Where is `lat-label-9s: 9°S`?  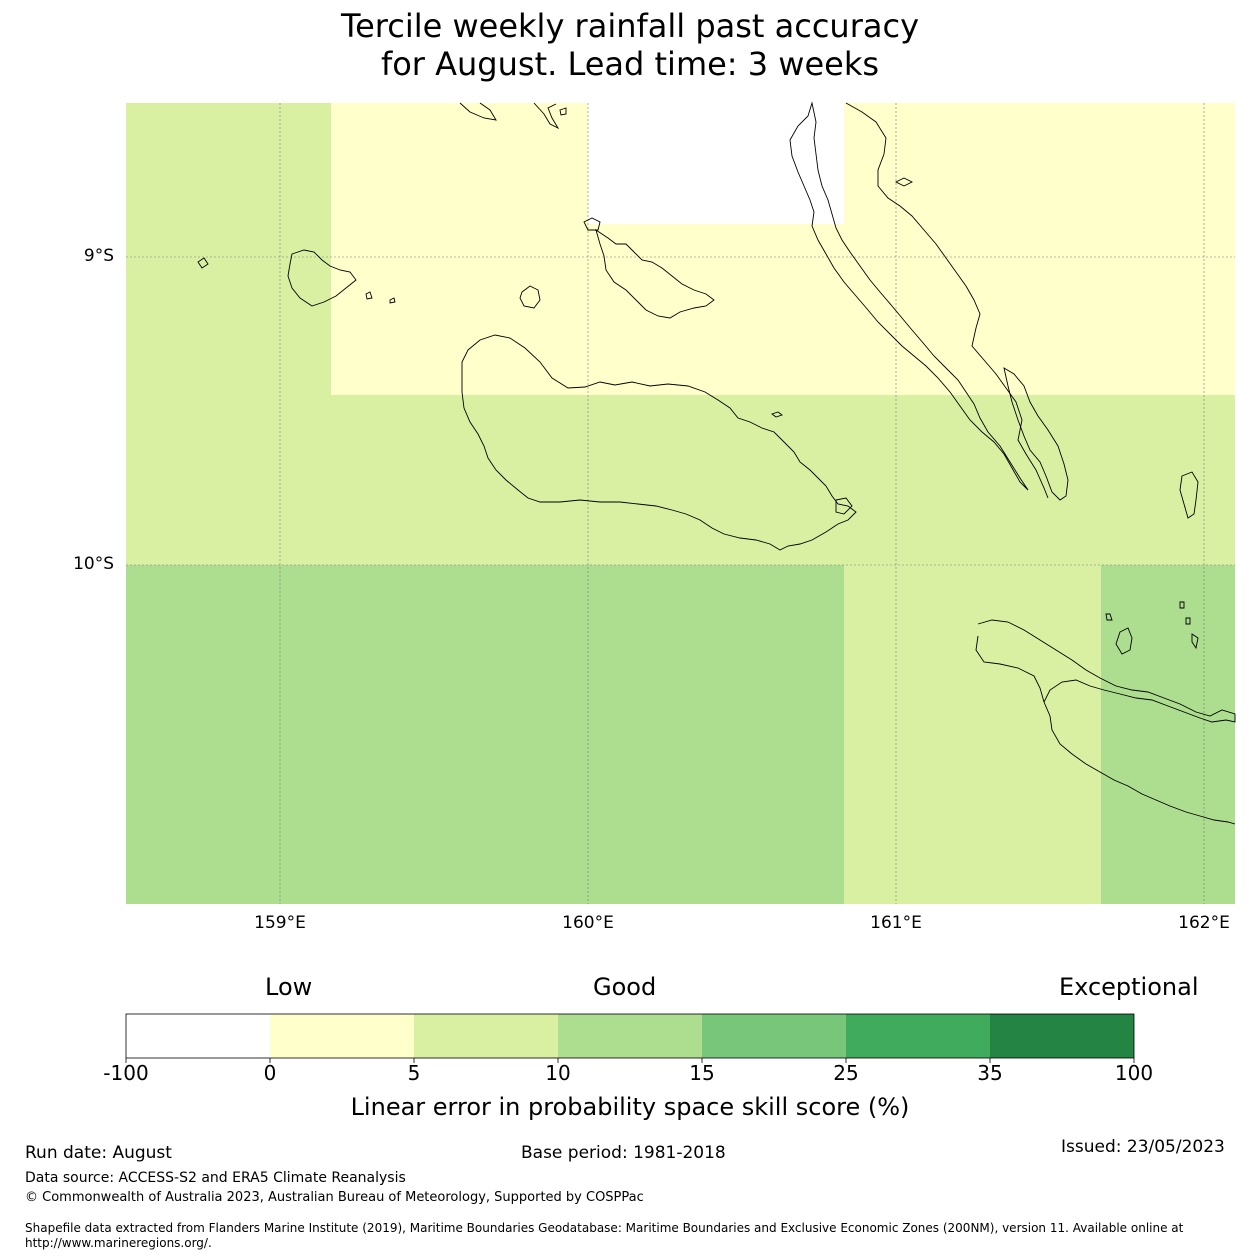 lat-label-9s: 9°S is located at coordinates (98, 256).